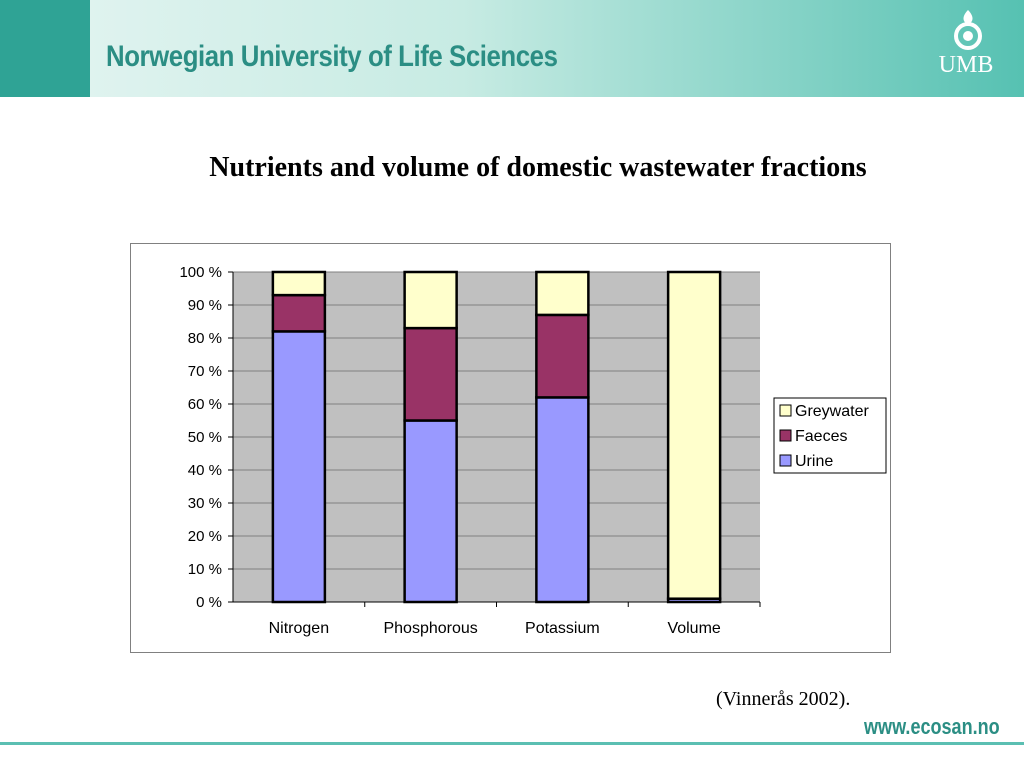  What do you see at coordinates (430, 300) in the screenshot?
I see `bar-segment-greywater-phosphorous` at bounding box center [430, 300].